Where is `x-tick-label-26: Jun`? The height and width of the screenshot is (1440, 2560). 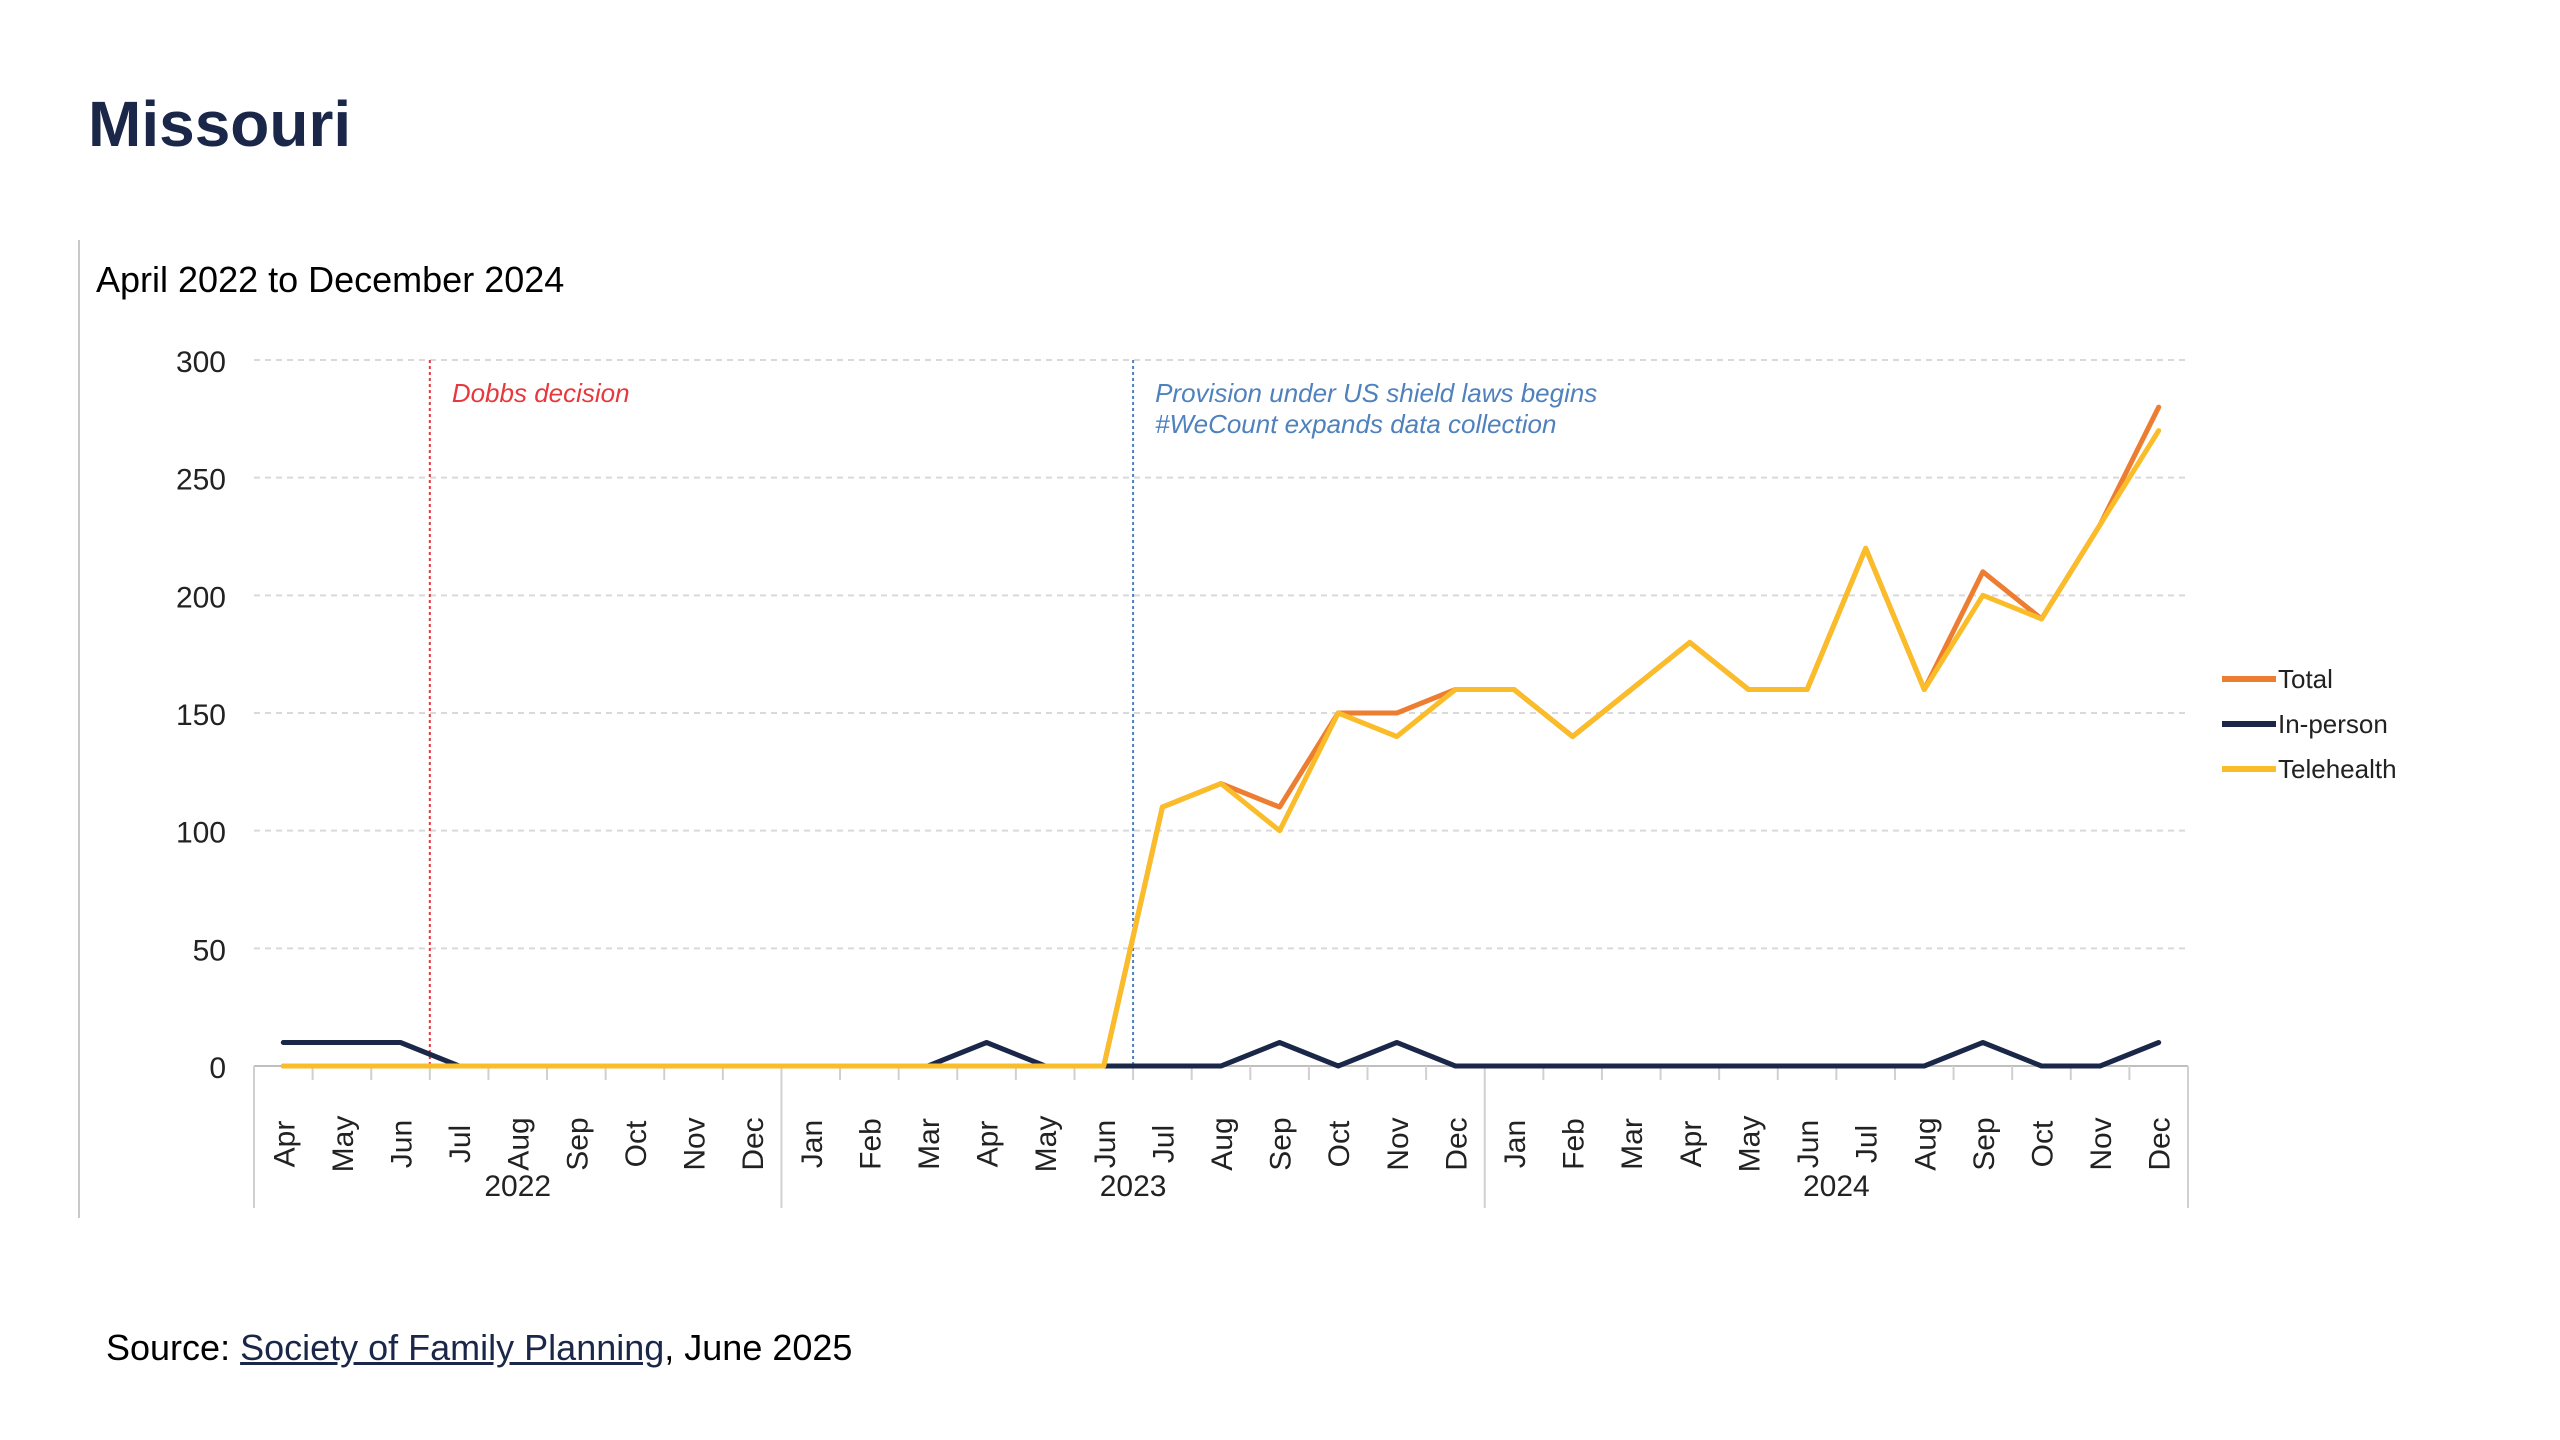
x-tick-label-26: Jun is located at coordinates (1808, 1144).